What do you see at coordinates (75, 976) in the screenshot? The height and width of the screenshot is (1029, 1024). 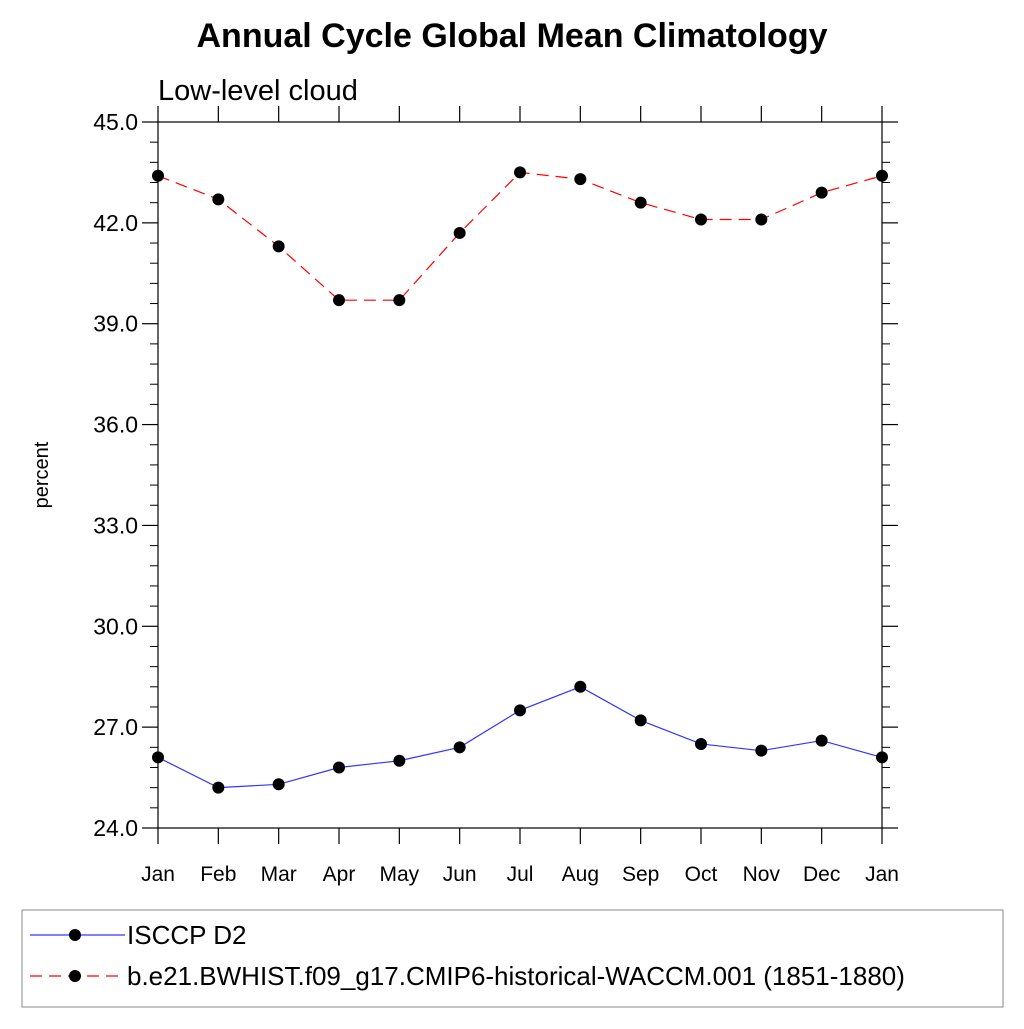 I see `legend-marker-waccm` at bounding box center [75, 976].